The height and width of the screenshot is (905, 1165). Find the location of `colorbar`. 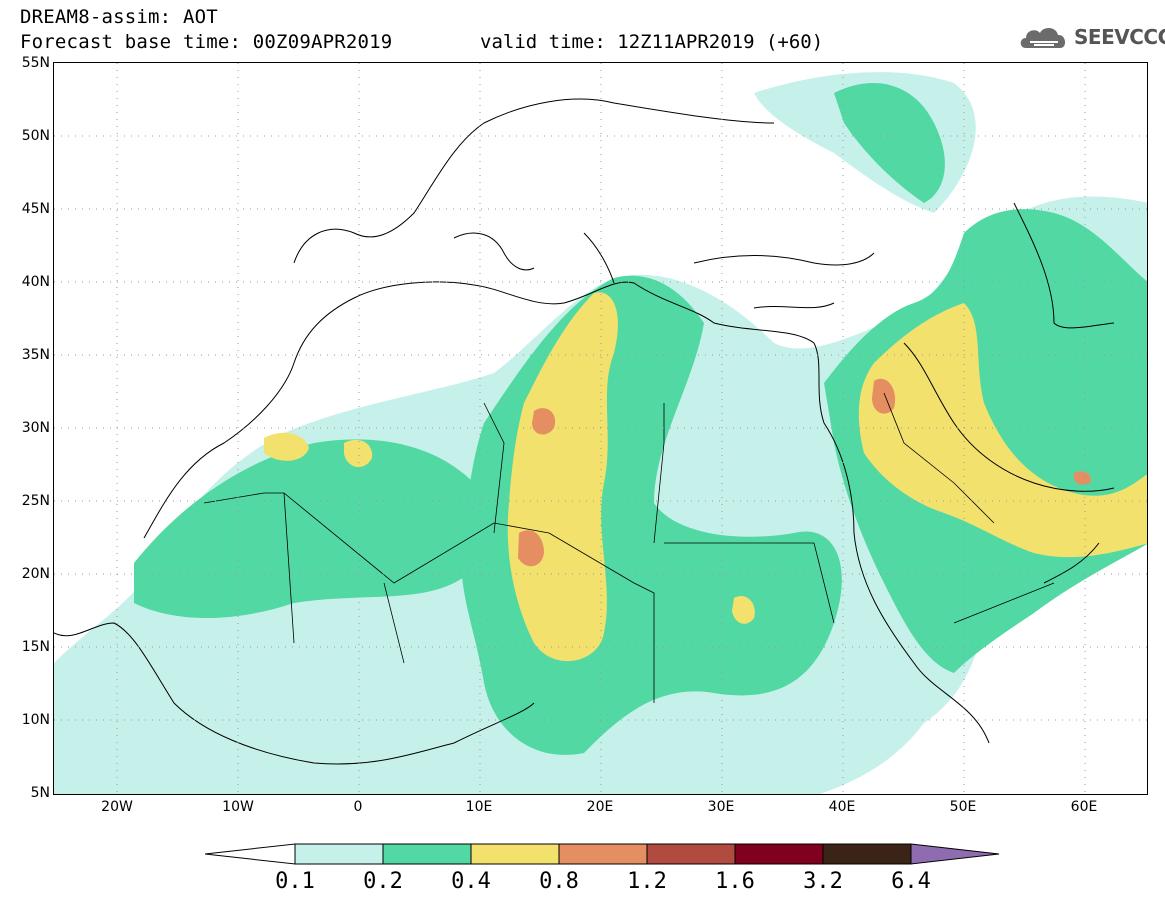

colorbar is located at coordinates (602, 854).